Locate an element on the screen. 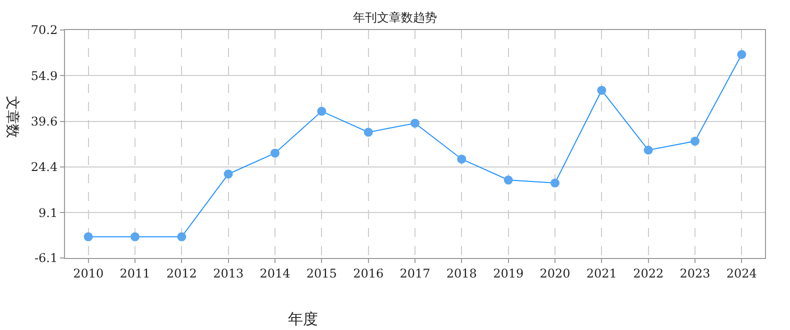 The image size is (790, 330). chart-title: 年刊文章数趋势 is located at coordinates (395, 17).